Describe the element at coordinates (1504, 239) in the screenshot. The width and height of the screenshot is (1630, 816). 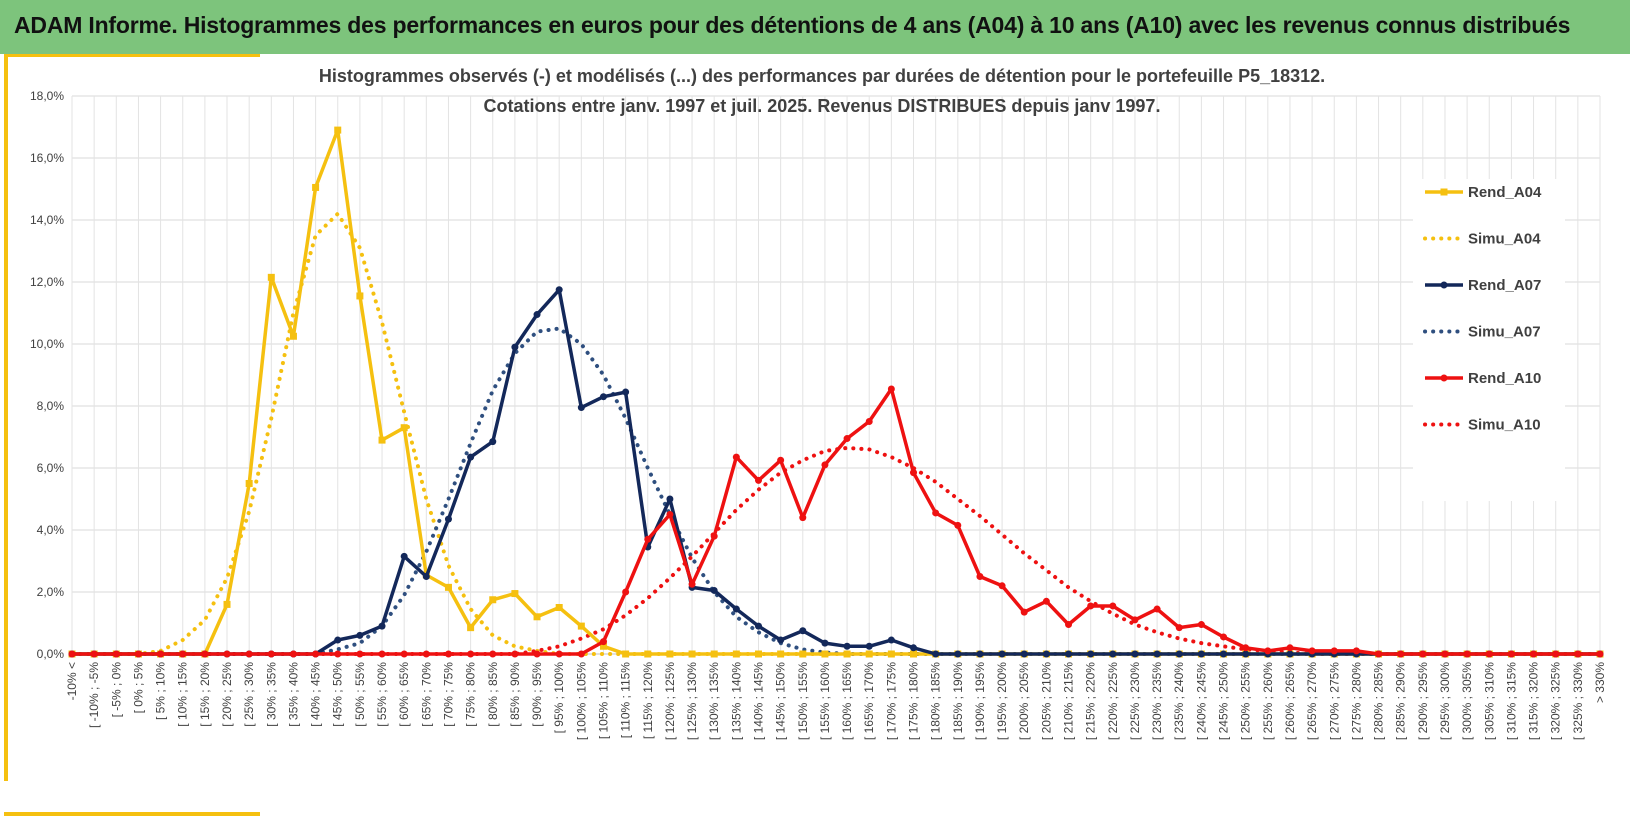
I see `legend-label: Simu_A04` at that location.